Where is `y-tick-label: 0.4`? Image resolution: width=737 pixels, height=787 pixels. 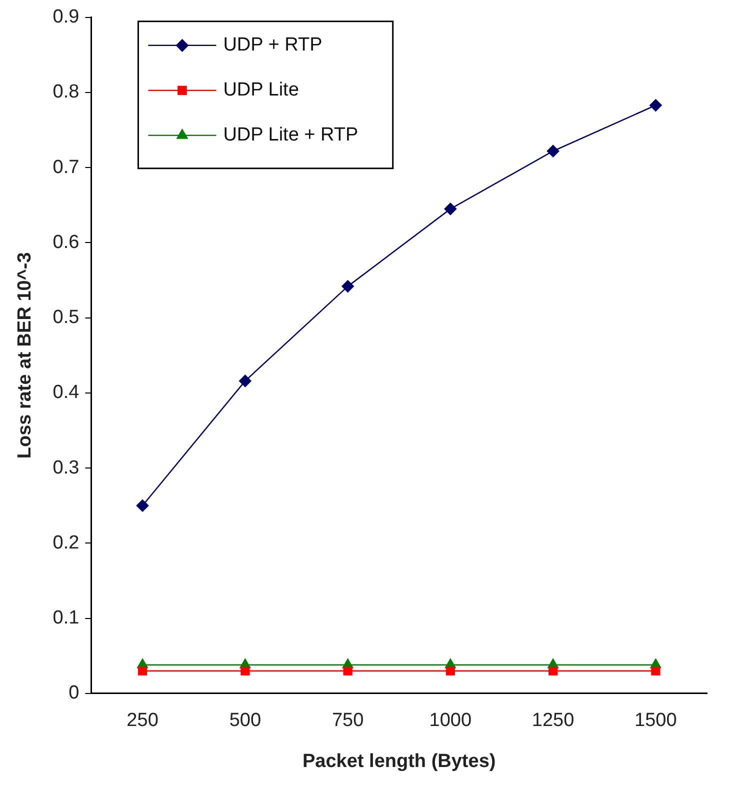
y-tick-label: 0.4 is located at coordinates (66, 393).